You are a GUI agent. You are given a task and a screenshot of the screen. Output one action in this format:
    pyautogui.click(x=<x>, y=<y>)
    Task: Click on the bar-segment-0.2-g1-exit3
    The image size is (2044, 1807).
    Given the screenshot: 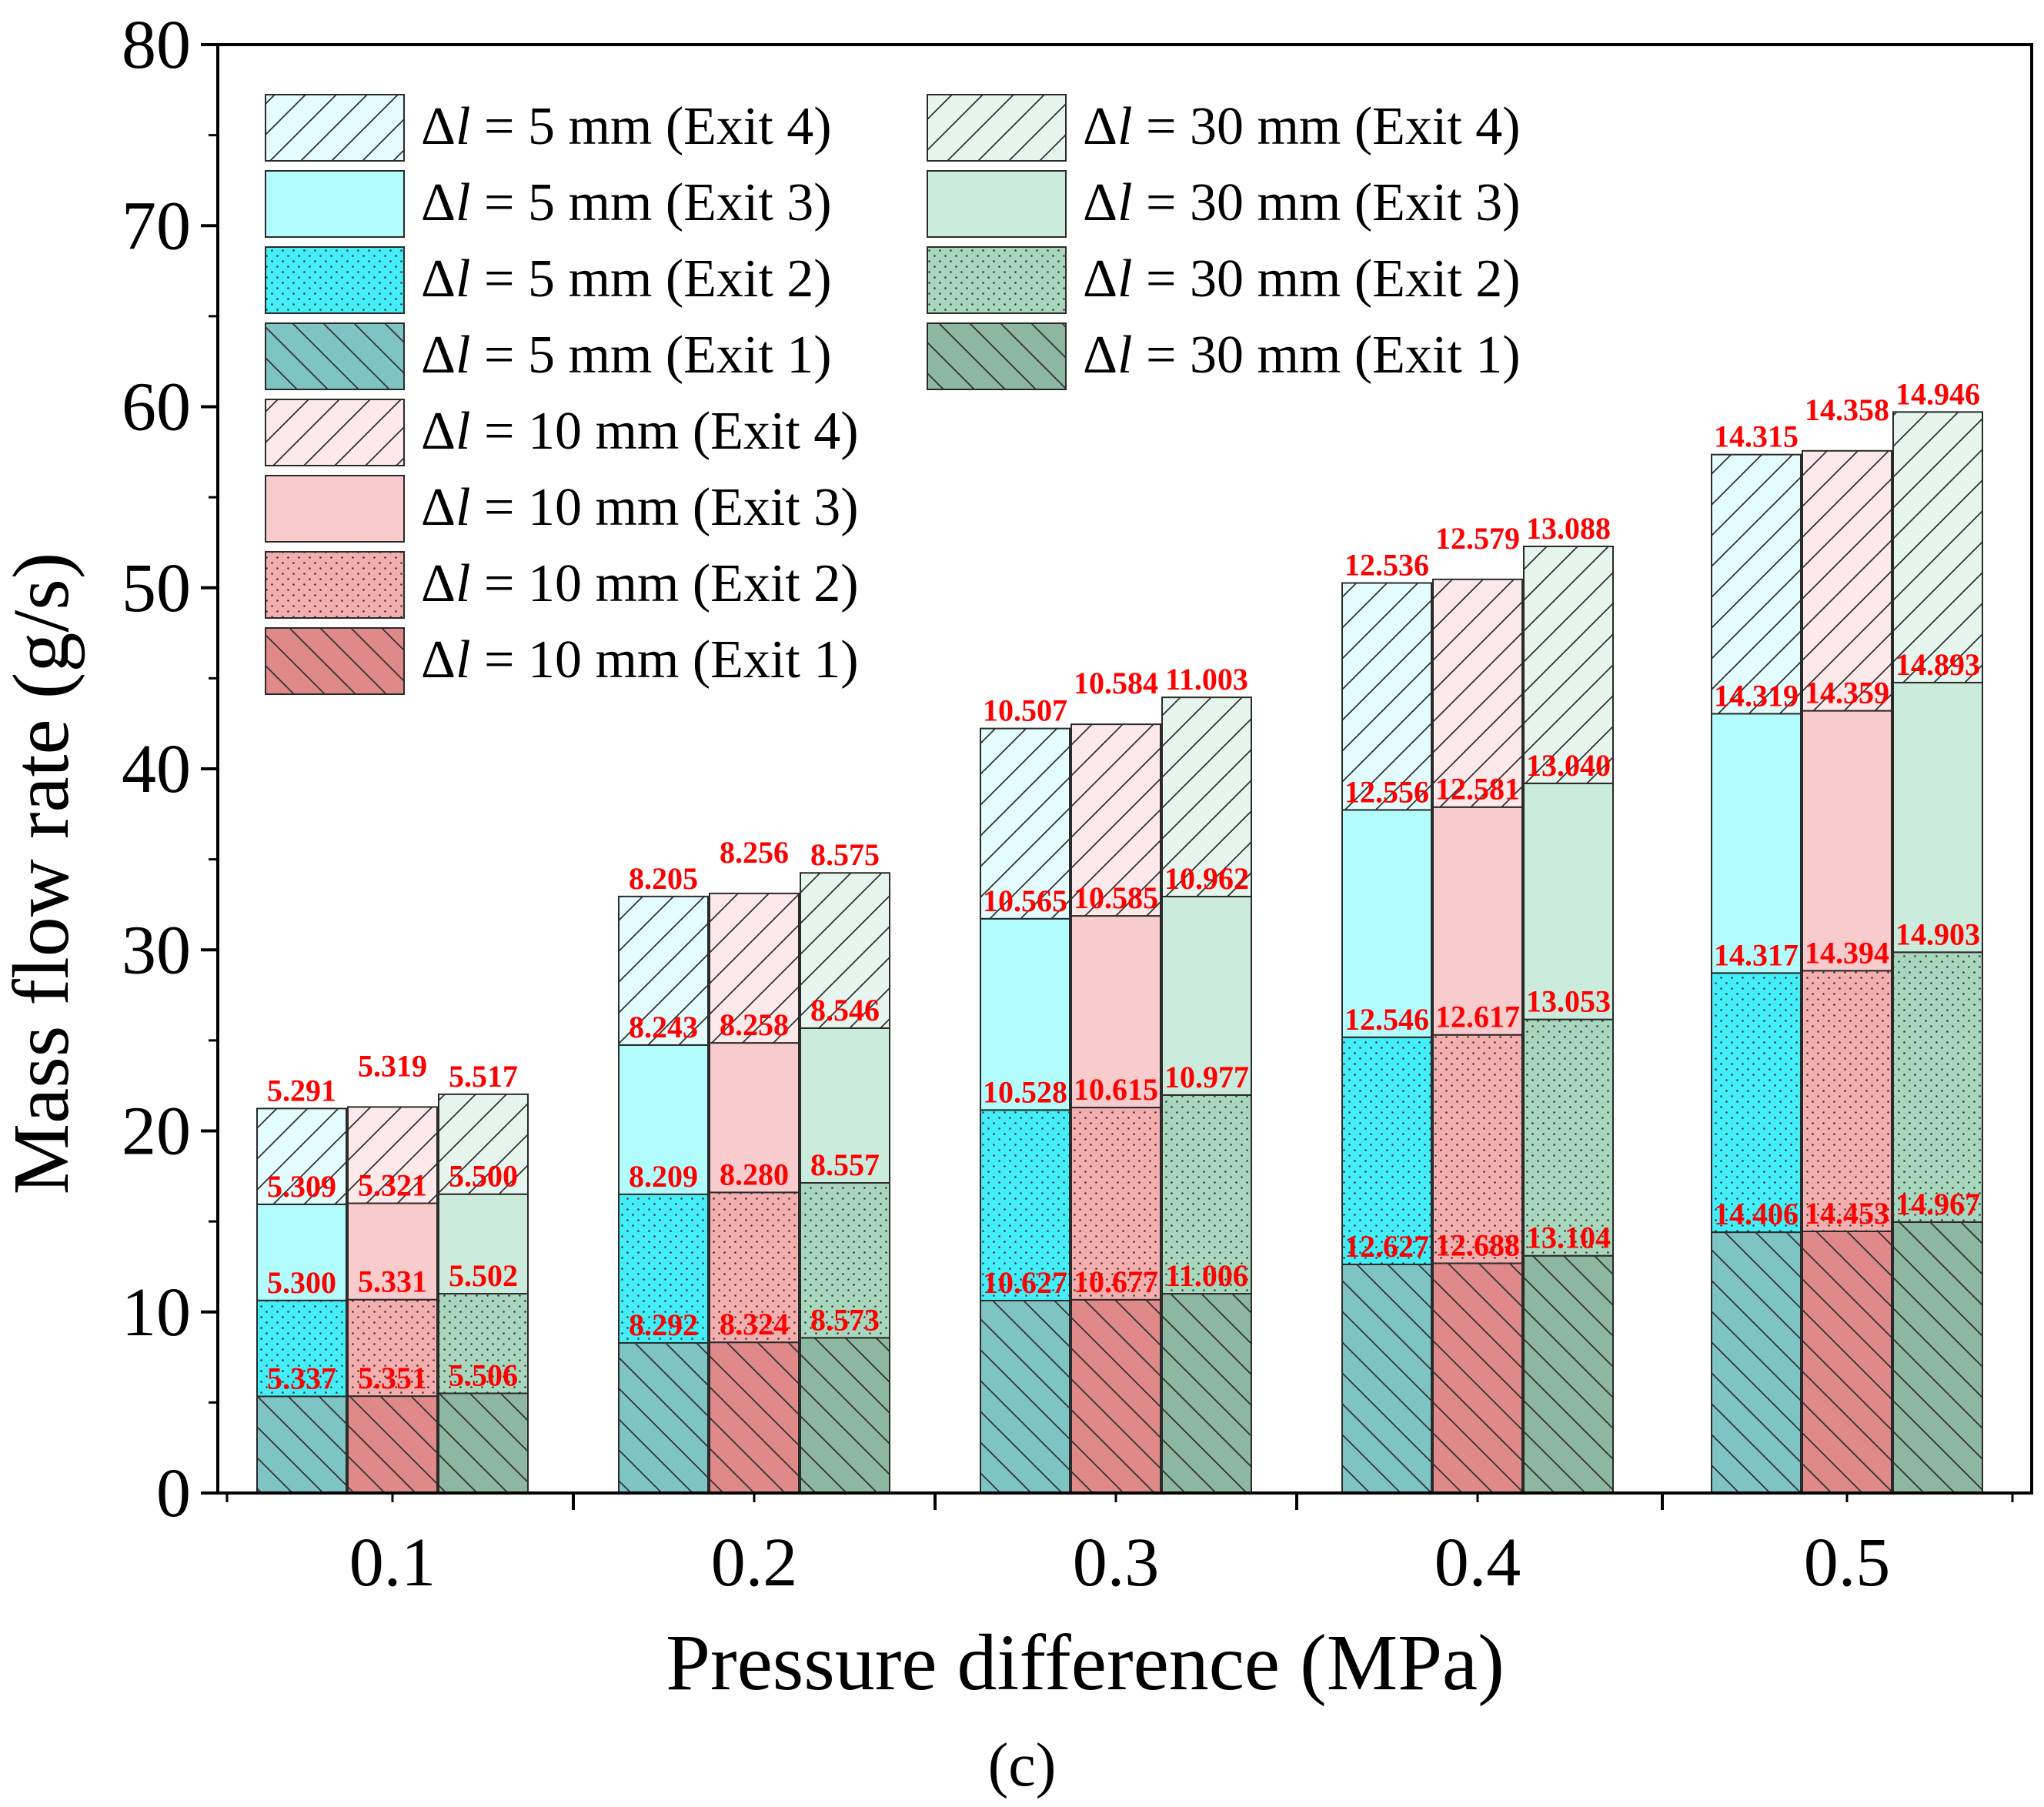 What is the action you would take?
    pyautogui.click(x=754, y=1118)
    